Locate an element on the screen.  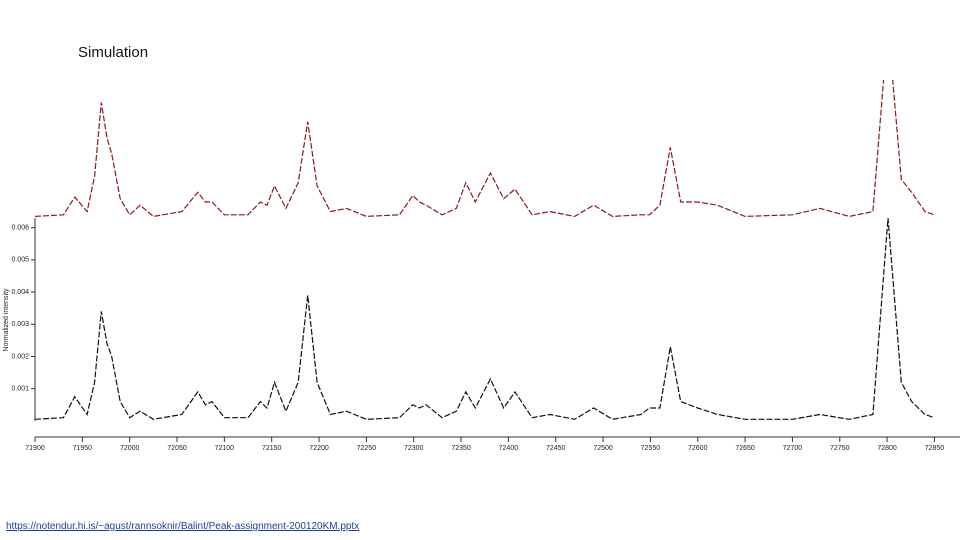
x-tick-label: 72600 is located at coordinates (698, 448).